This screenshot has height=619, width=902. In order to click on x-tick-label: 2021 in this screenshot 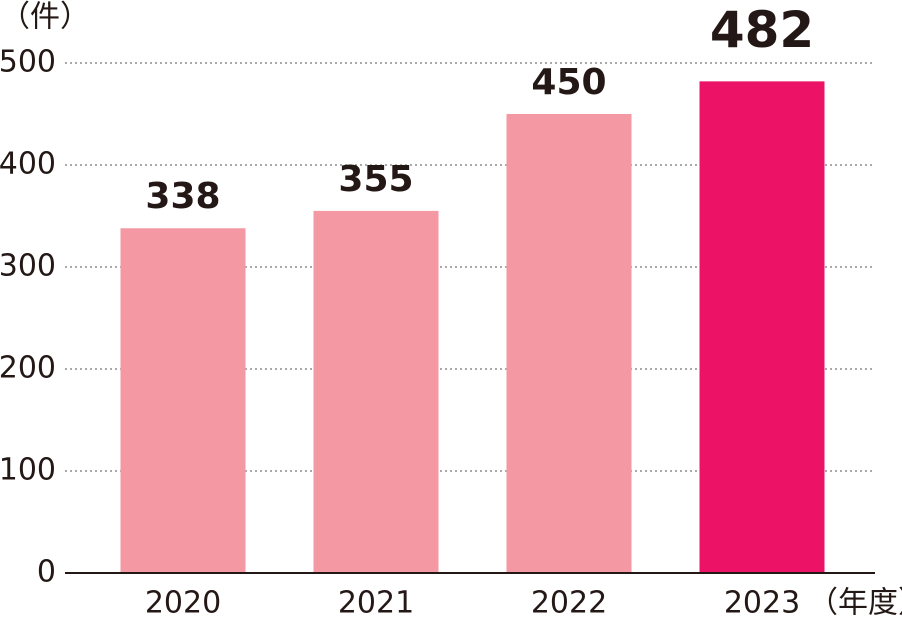, I will do `click(376, 602)`.